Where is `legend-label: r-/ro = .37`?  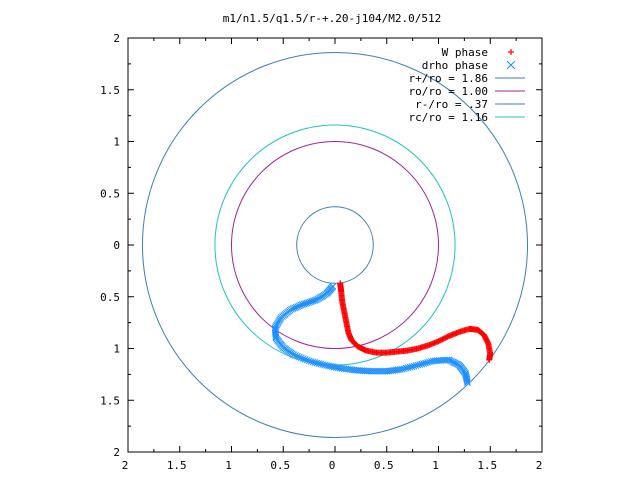
legend-label: r-/ro = .37 is located at coordinates (451, 104).